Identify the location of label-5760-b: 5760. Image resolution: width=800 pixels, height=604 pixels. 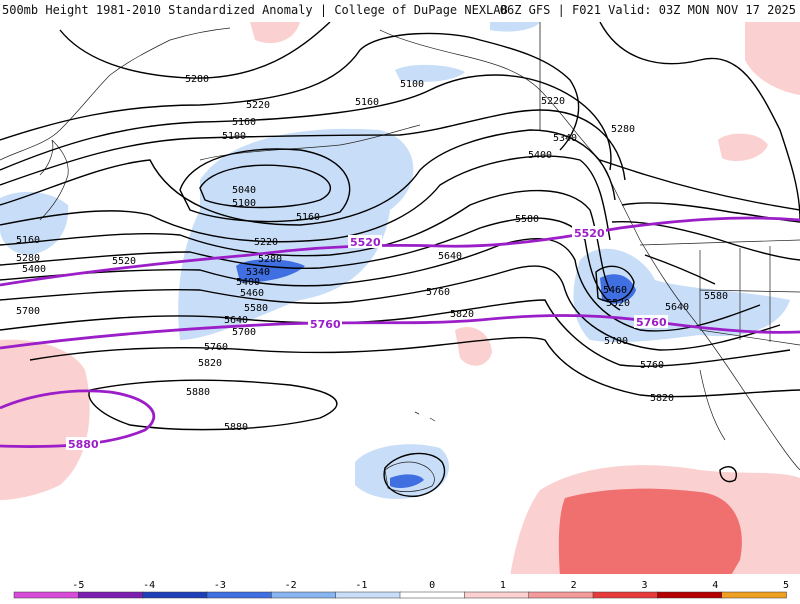
(652, 365).